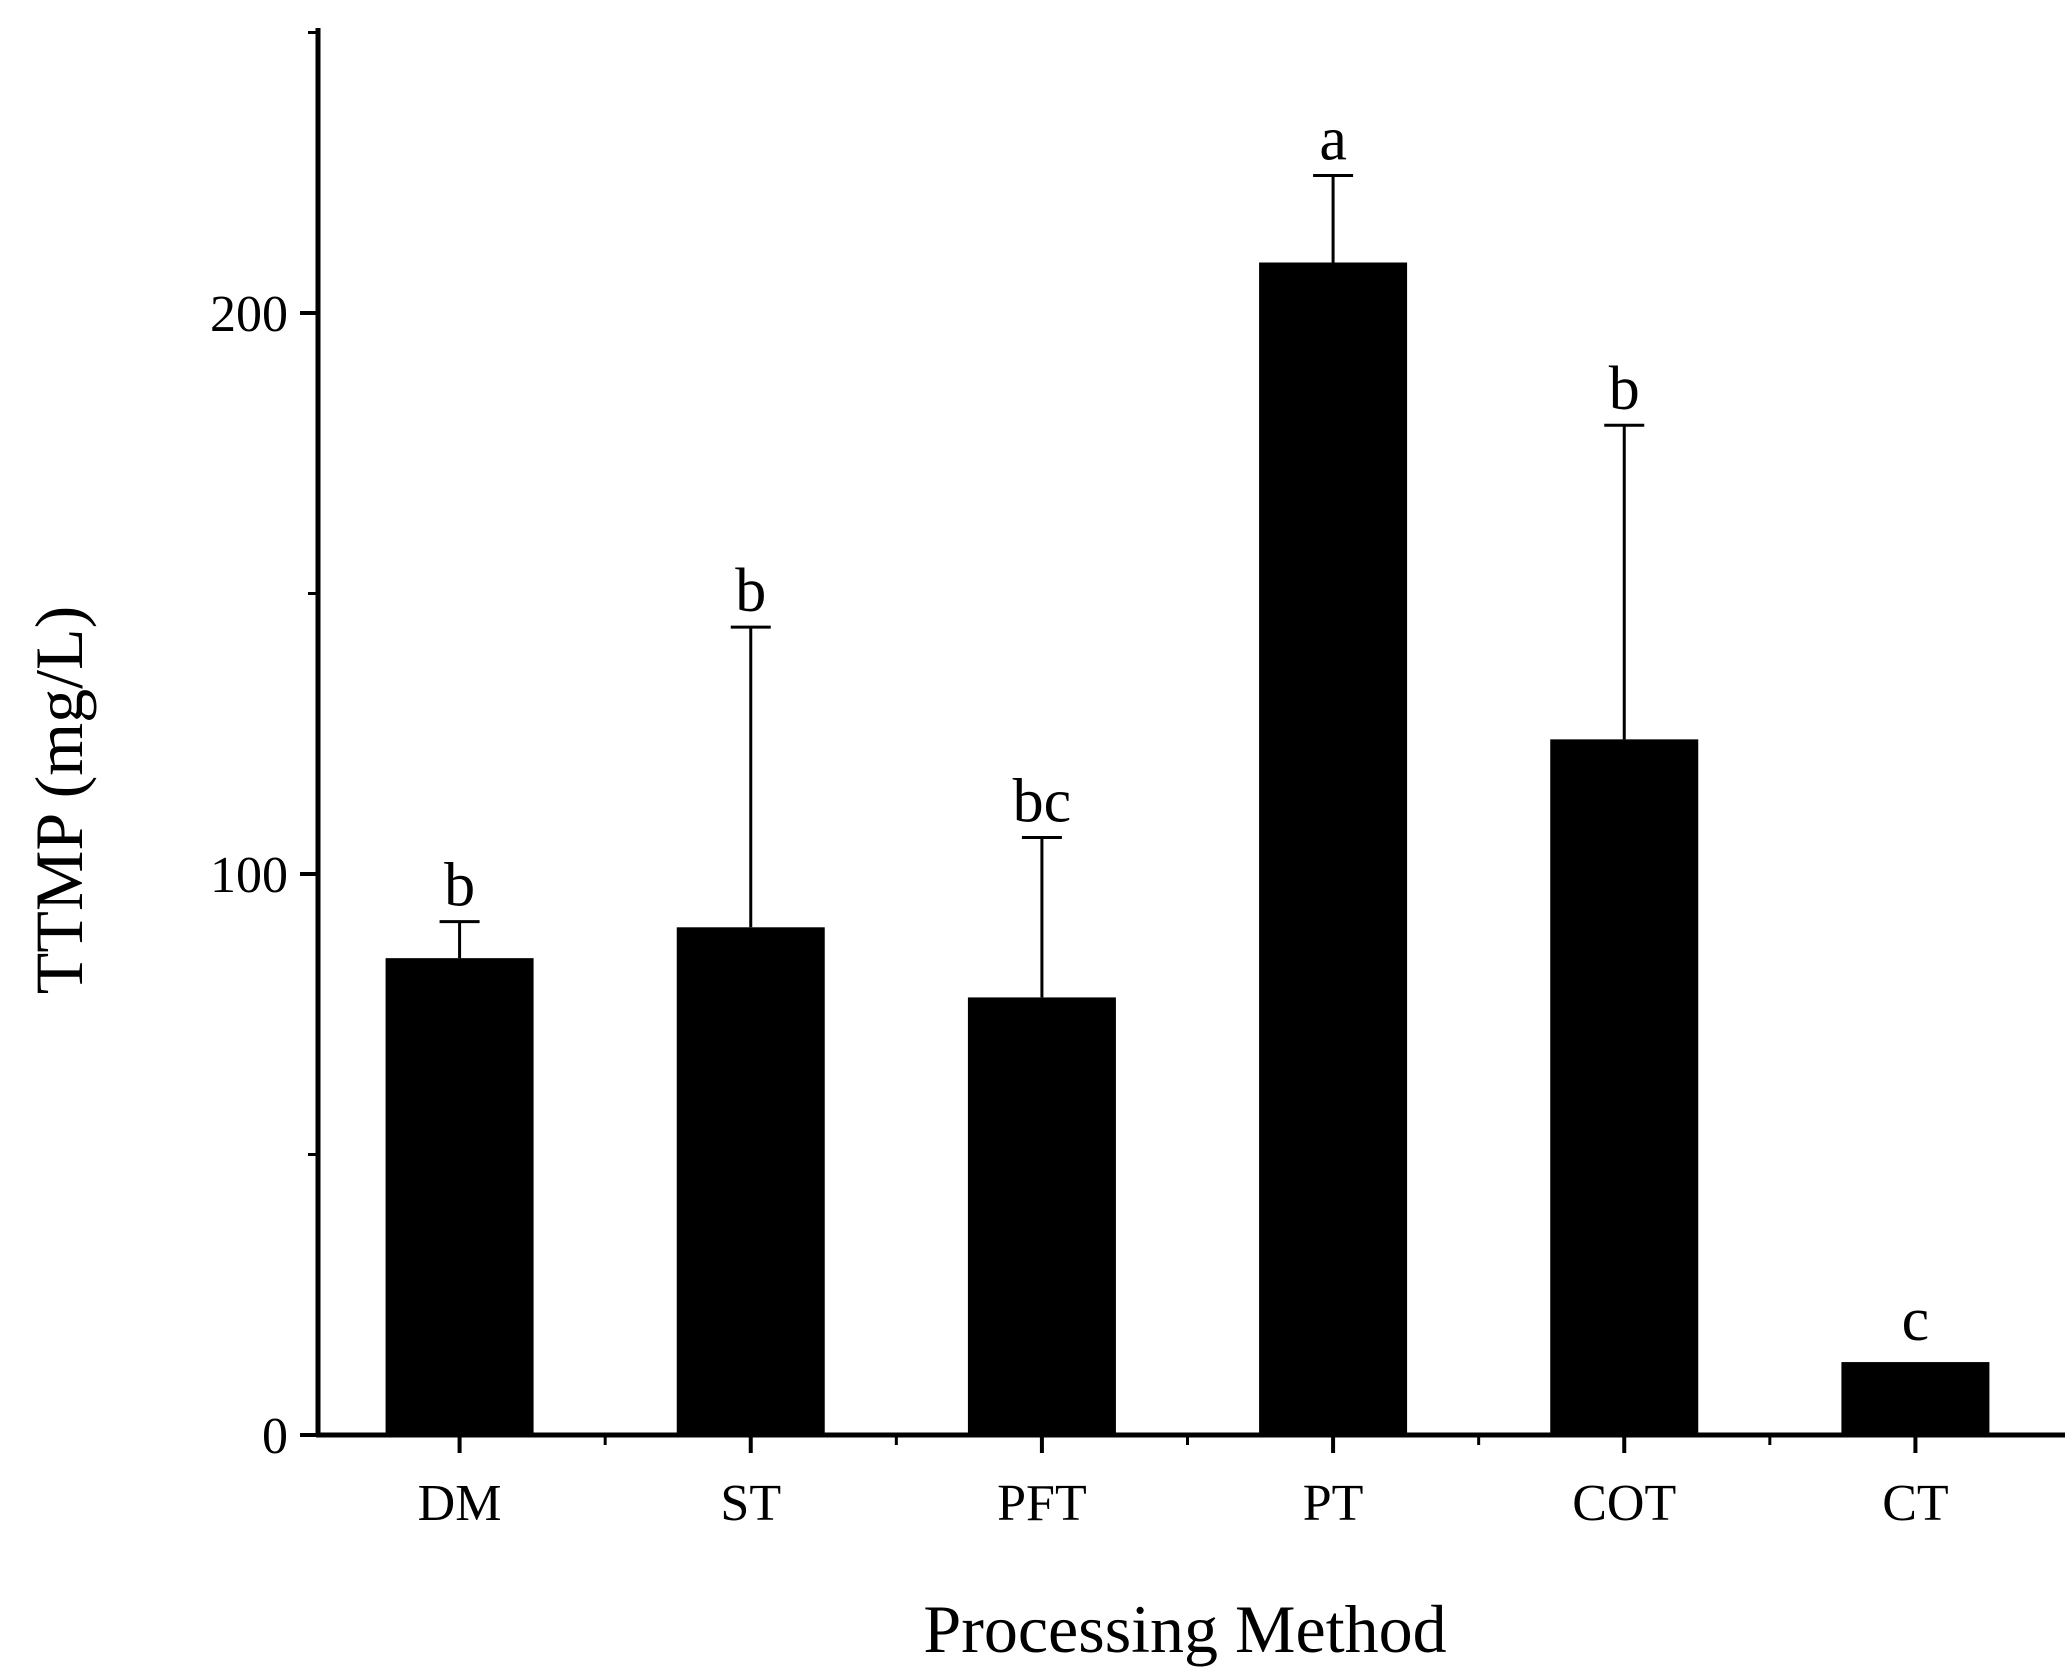 The height and width of the screenshot is (1672, 2071). What do you see at coordinates (1333, 1503) in the screenshot?
I see `x-tick-label-pt: PT` at bounding box center [1333, 1503].